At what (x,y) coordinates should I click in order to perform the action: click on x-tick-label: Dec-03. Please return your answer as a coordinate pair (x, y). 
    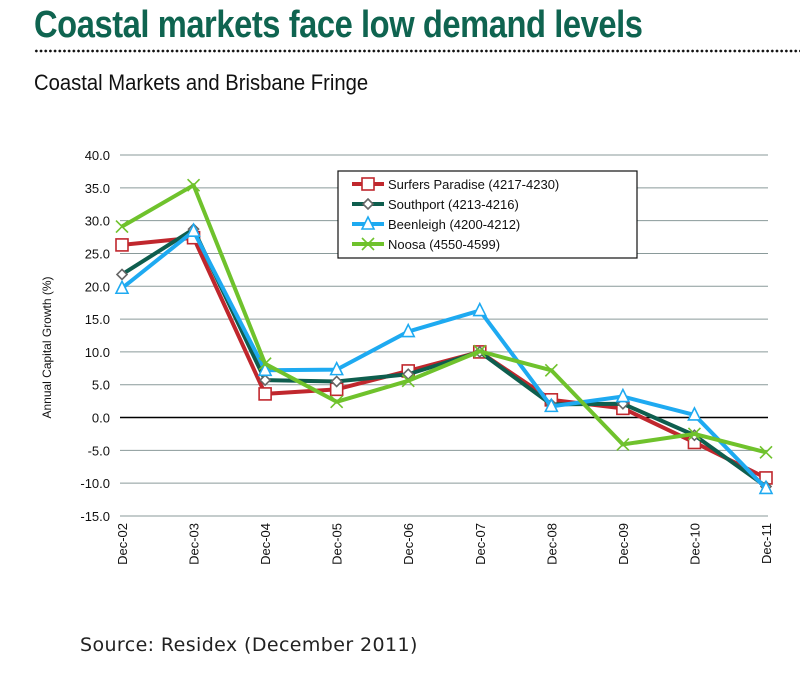
    Looking at the image, I should click on (194, 544).